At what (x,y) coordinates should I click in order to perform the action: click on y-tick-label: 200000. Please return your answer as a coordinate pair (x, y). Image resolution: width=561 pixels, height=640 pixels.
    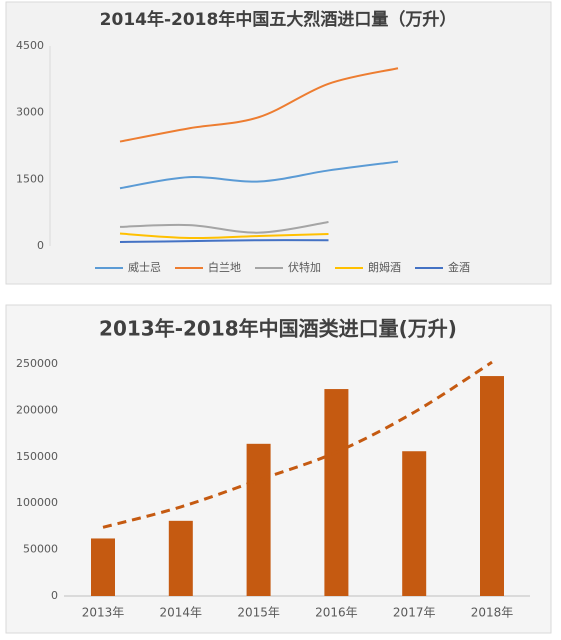
    Looking at the image, I should click on (37, 409).